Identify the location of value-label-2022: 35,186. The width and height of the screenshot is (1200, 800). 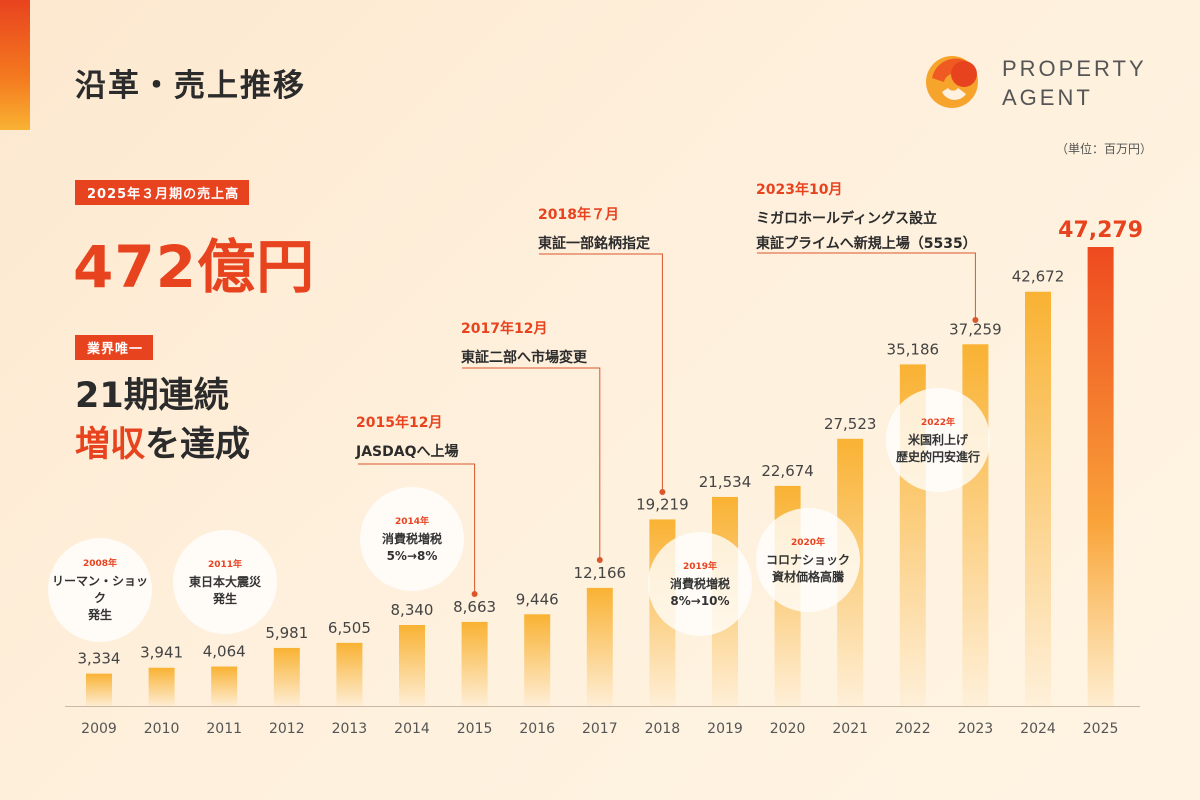
(913, 349).